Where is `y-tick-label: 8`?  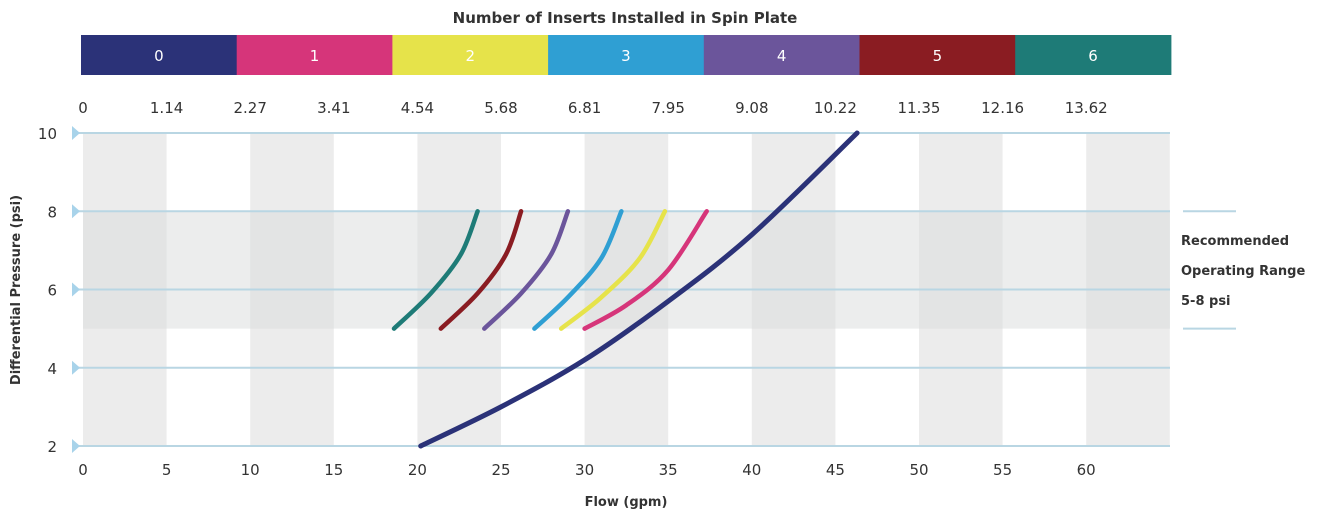 y-tick-label: 8 is located at coordinates (52, 212).